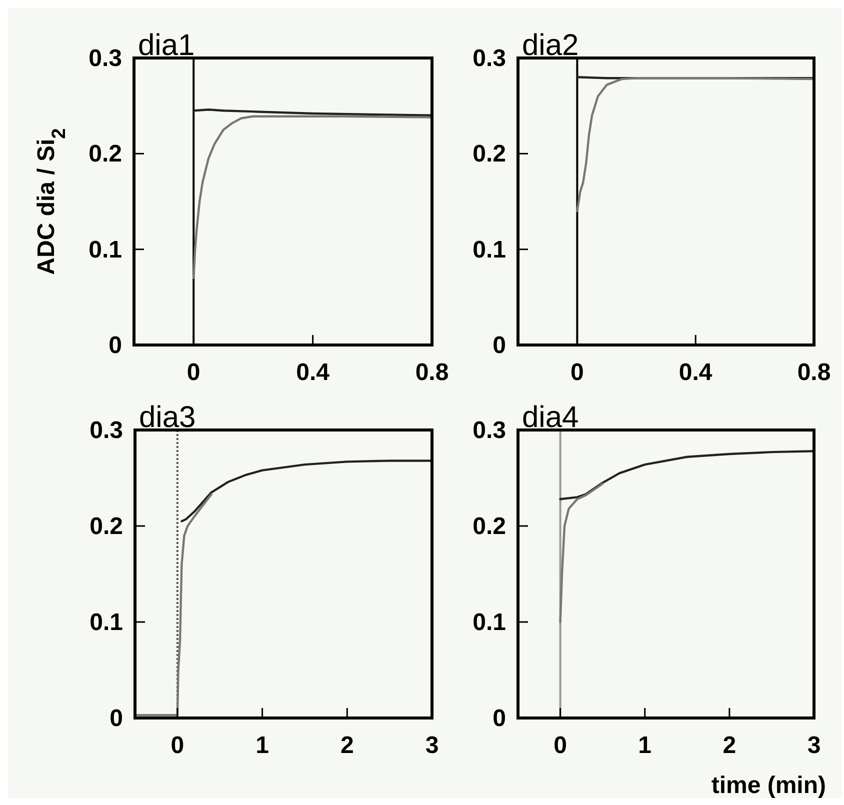 The image size is (844, 805). Describe the element at coordinates (166, 45) in the screenshot. I see `chart-title: dia1` at that location.